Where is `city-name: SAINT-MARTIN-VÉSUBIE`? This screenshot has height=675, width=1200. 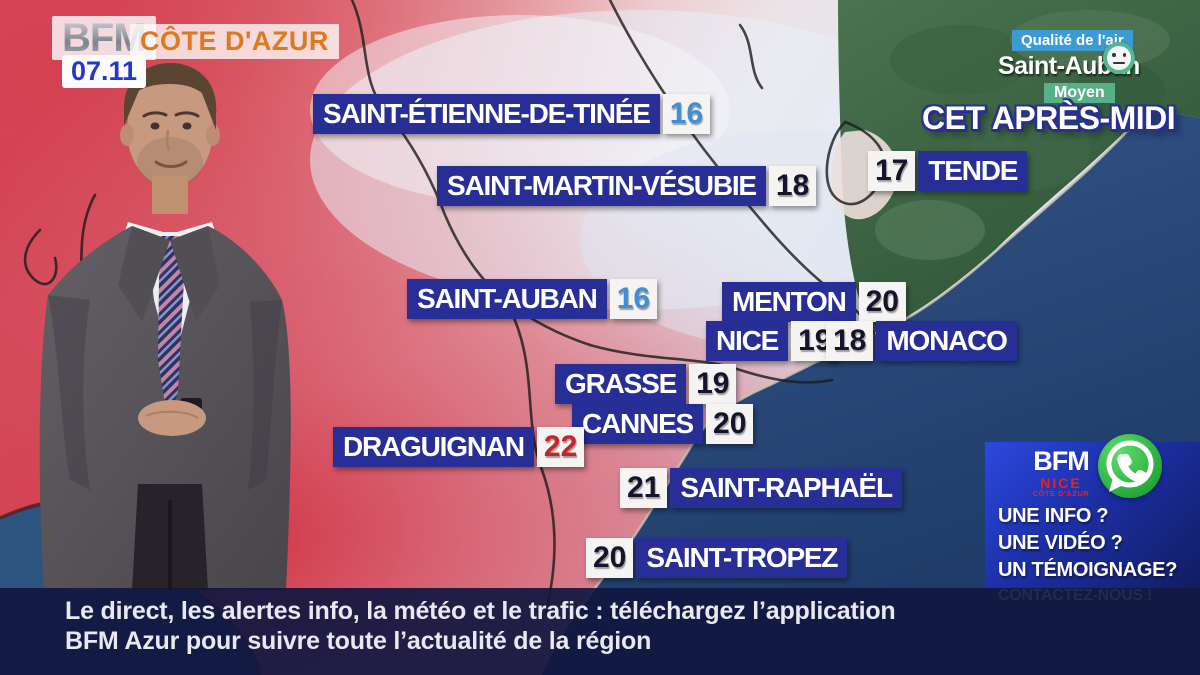 city-name: SAINT-MARTIN-VÉSUBIE is located at coordinates (601, 186).